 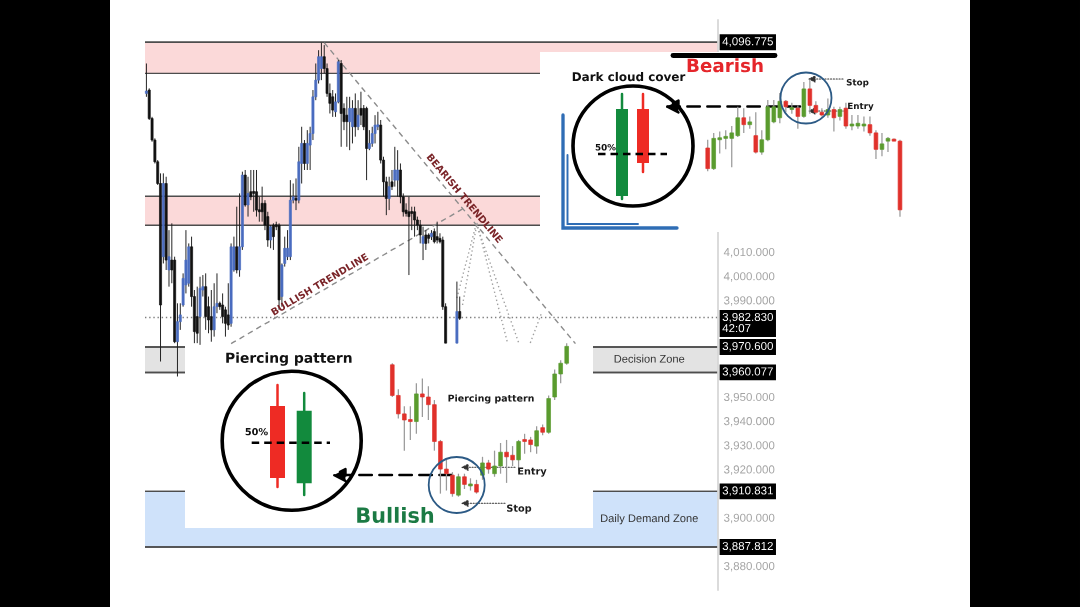 What do you see at coordinates (749, 252) in the screenshot?
I see `y-tick-label: 4,010.000` at bounding box center [749, 252].